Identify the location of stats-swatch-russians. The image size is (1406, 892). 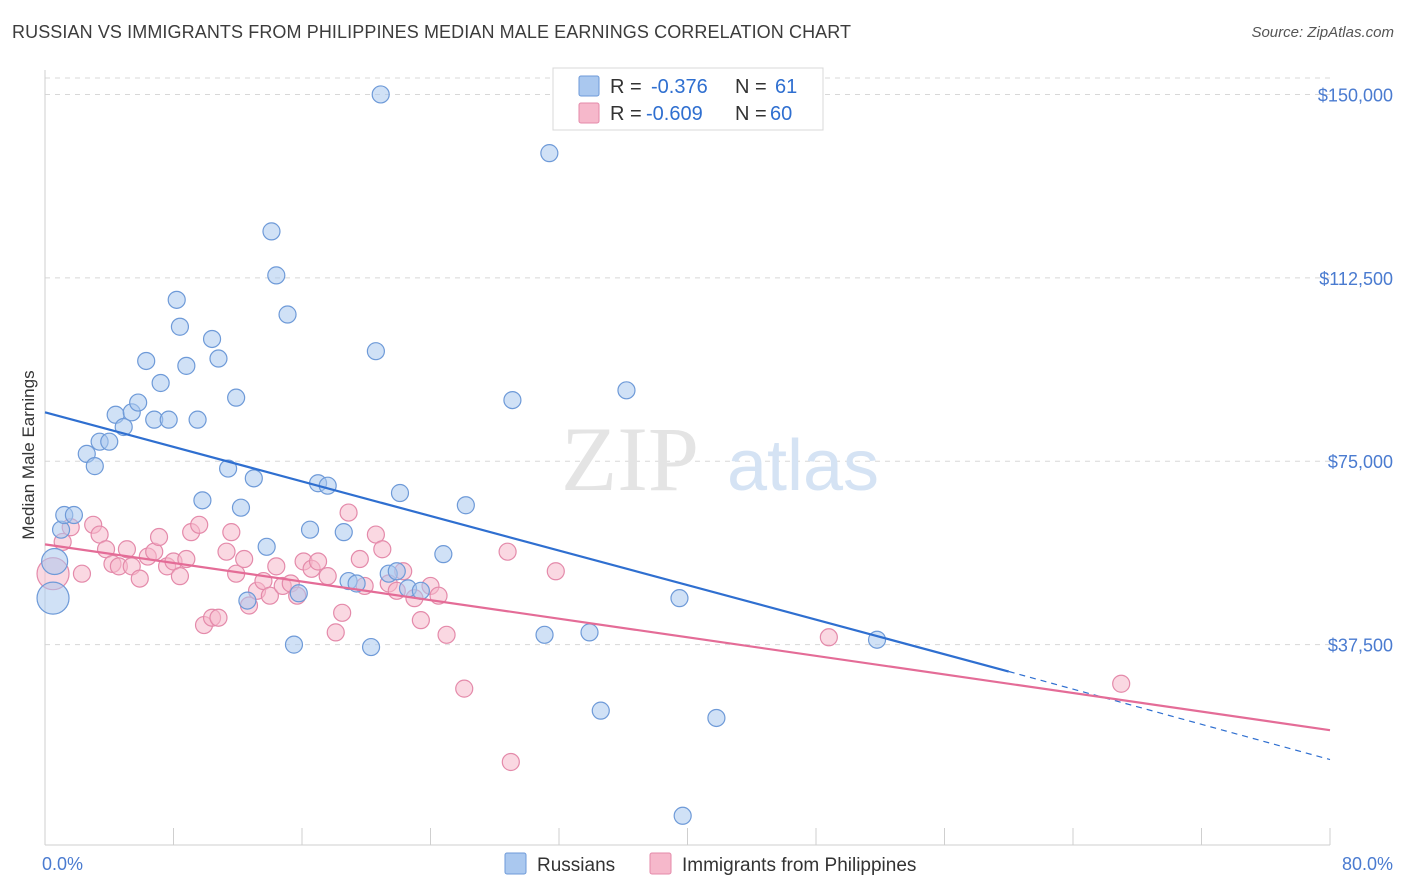
(589, 86).